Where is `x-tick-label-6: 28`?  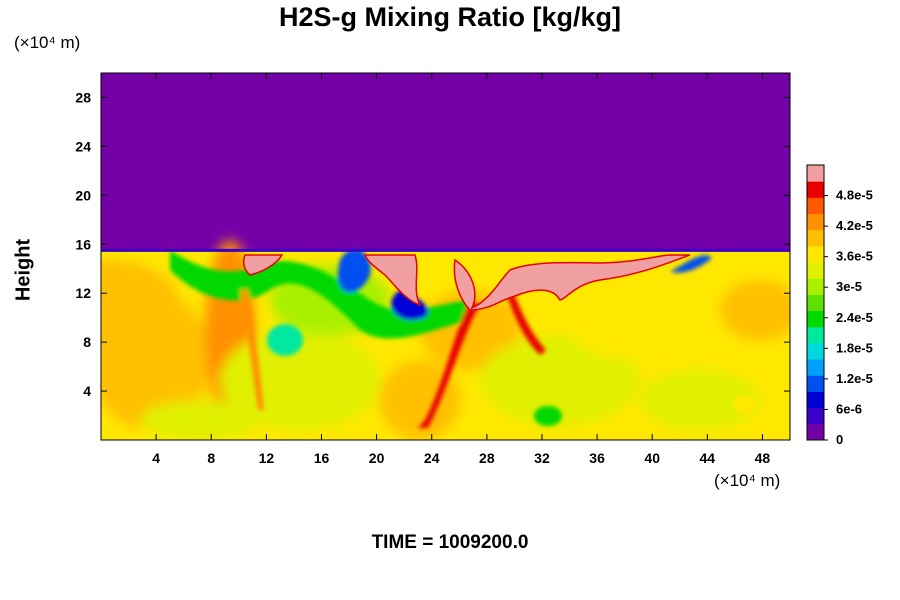 x-tick-label-6: 28 is located at coordinates (487, 458).